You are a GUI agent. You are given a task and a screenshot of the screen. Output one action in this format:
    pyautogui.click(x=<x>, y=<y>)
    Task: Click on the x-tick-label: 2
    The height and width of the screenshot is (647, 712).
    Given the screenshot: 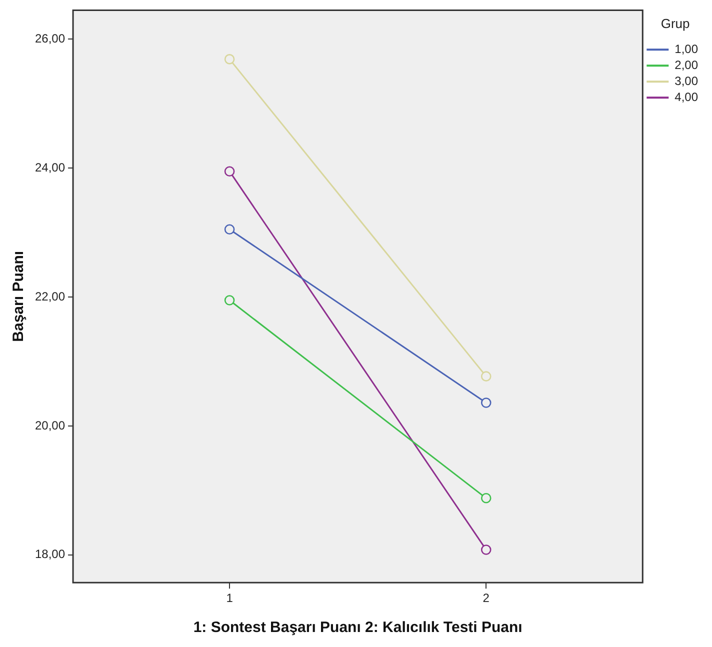 What is the action you would take?
    pyautogui.click(x=486, y=598)
    